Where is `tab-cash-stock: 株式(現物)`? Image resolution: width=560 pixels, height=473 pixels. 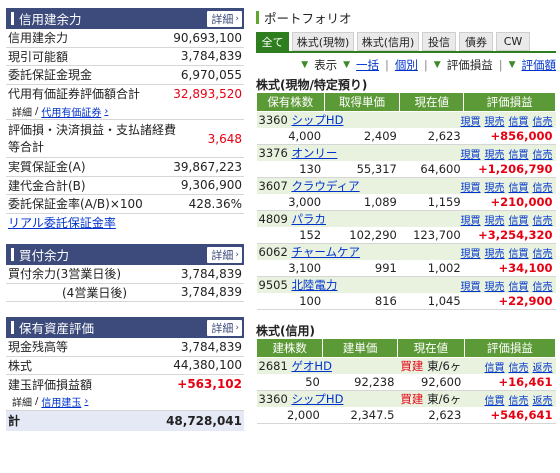 tab-cash-stock: 株式(現物) is located at coordinates (323, 41).